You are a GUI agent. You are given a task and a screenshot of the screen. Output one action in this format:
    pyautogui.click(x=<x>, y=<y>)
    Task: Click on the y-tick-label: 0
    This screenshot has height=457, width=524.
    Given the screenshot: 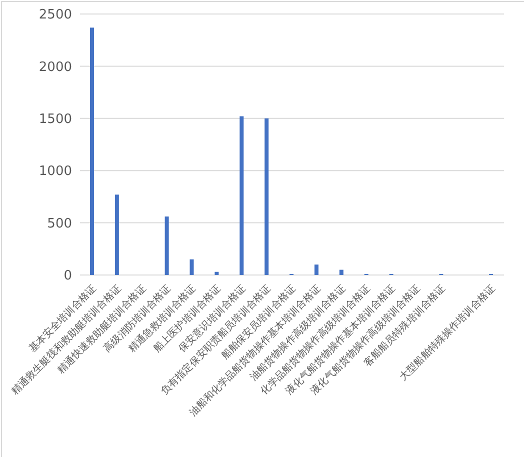 What is the action you would take?
    pyautogui.click(x=68, y=276)
    